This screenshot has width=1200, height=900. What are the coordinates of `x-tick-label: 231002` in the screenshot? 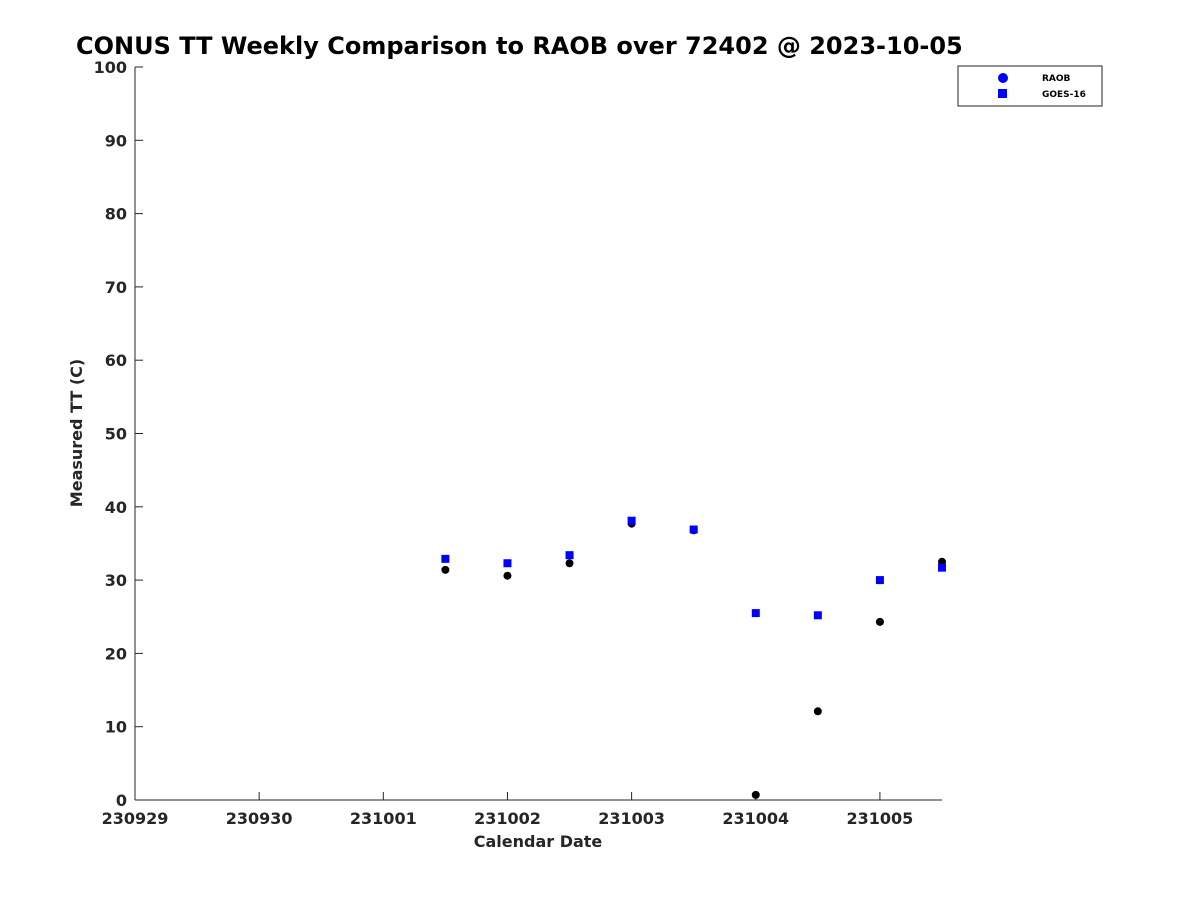 It's located at (507, 818).